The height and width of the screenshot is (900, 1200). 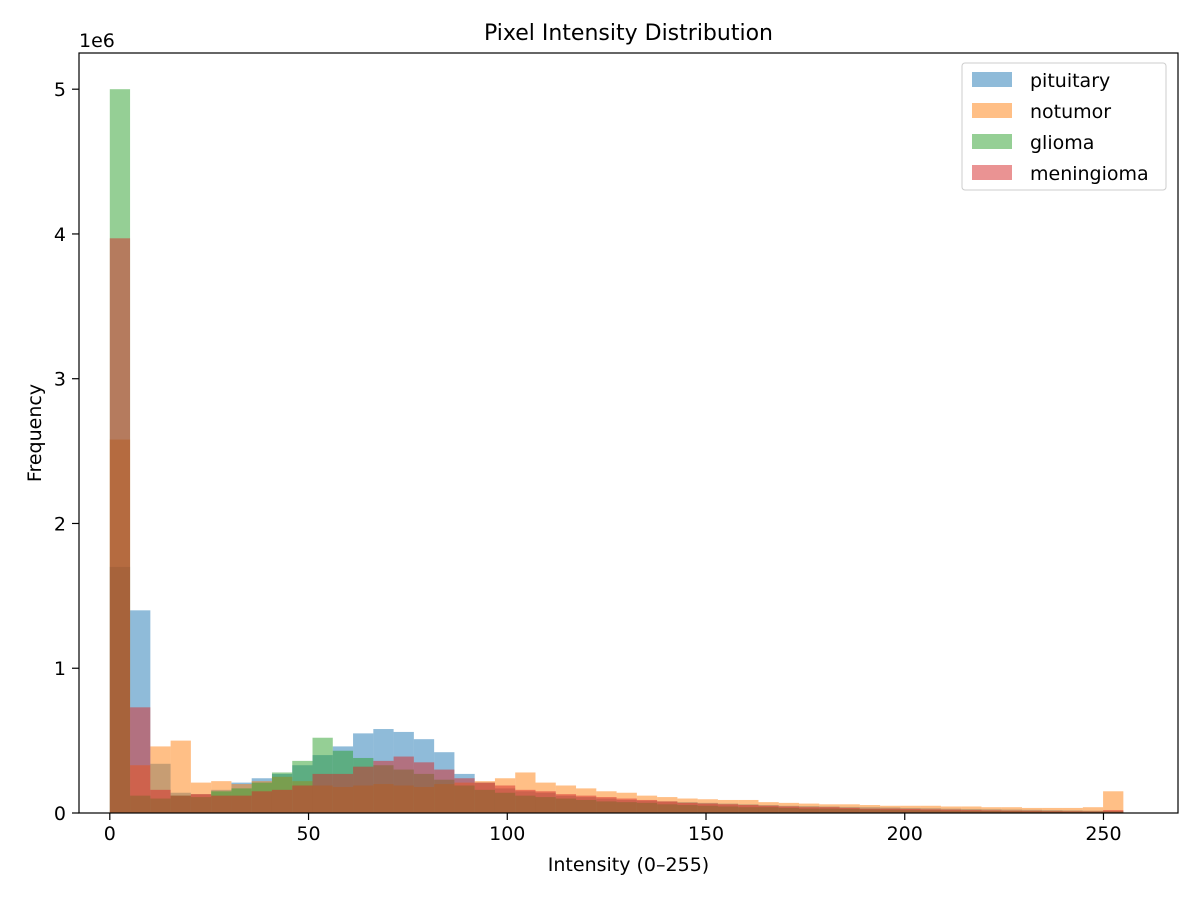 What do you see at coordinates (628, 33) in the screenshot?
I see `chart-title: Pixel Intensity Distribution` at bounding box center [628, 33].